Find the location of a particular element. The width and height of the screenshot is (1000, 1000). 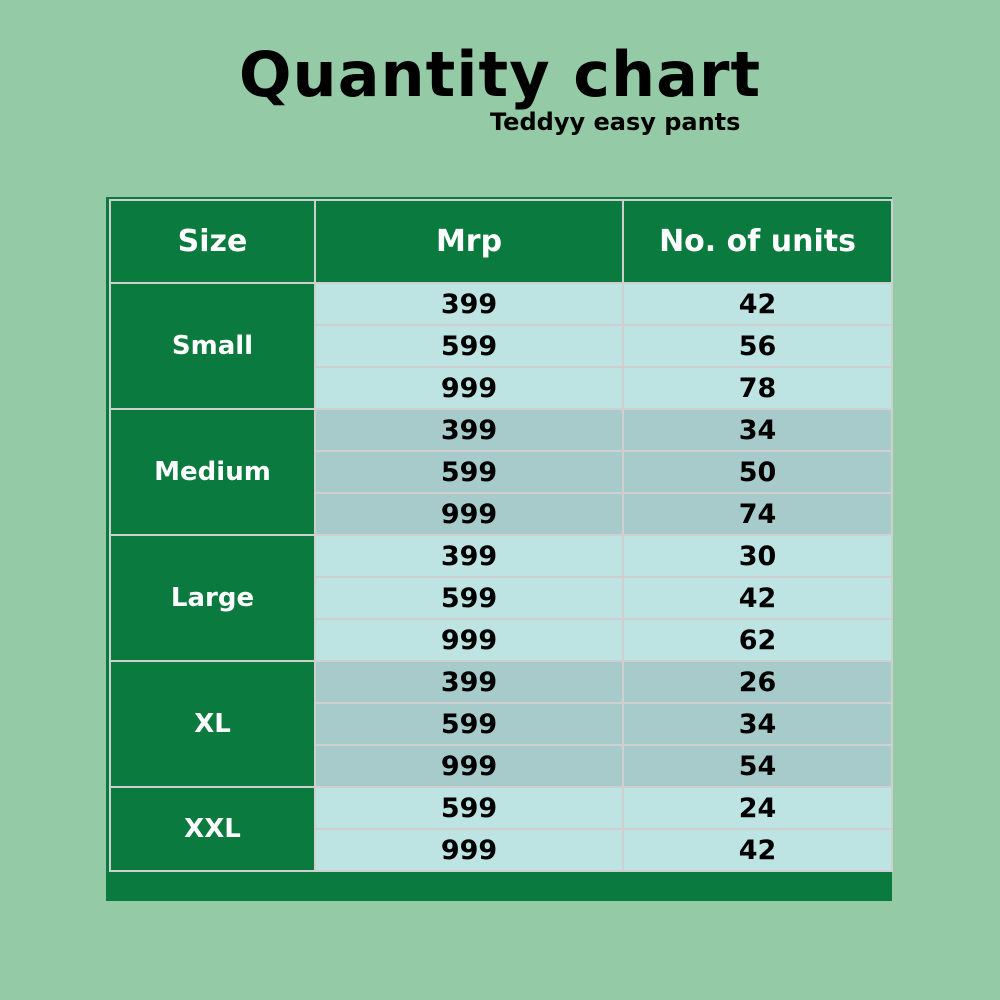

table-row: 599 42 is located at coordinates (501, 598).